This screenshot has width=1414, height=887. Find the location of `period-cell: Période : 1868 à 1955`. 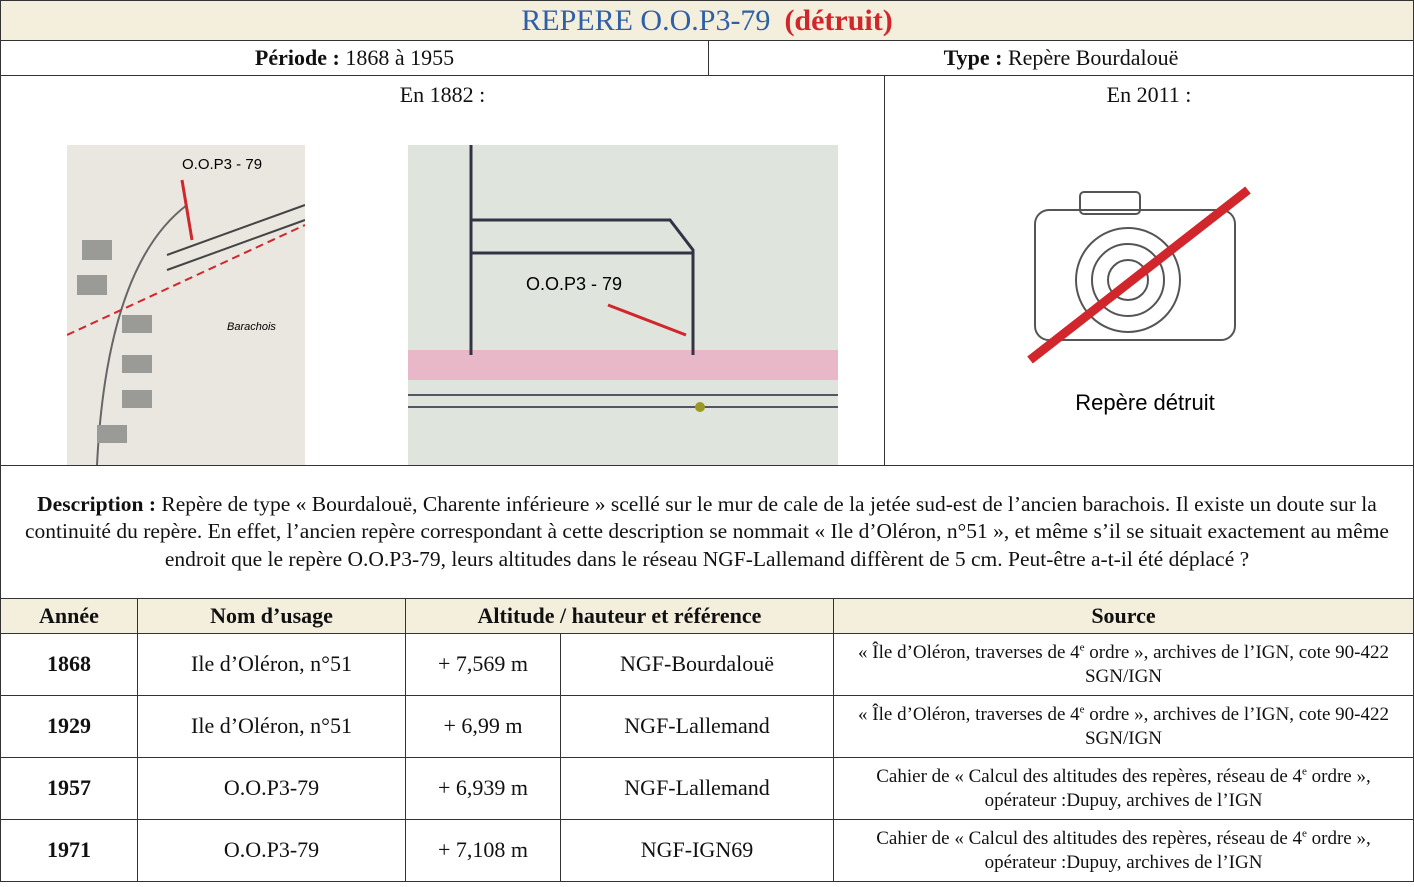

period-cell: Période : 1868 à 1955 is located at coordinates (354, 58).